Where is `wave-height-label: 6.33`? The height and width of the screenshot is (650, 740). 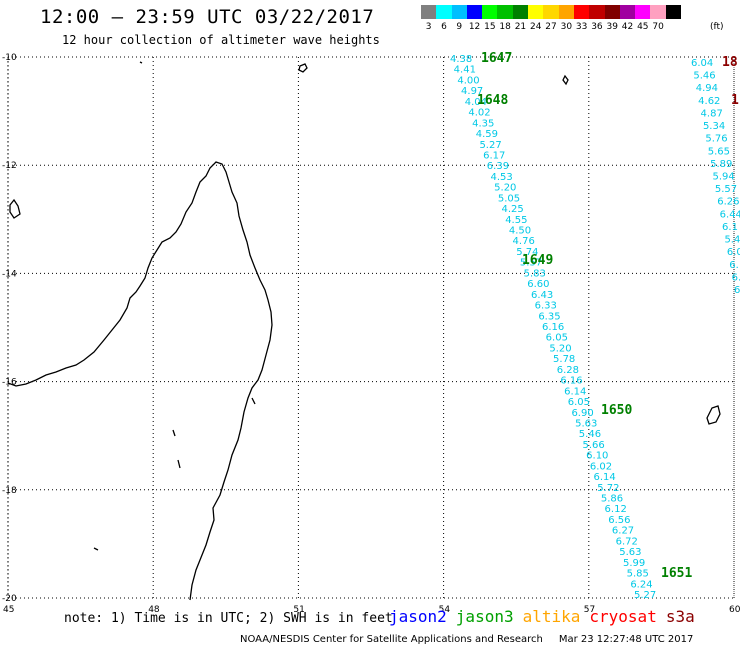
wave-height-label: 6.33 is located at coordinates (546, 306).